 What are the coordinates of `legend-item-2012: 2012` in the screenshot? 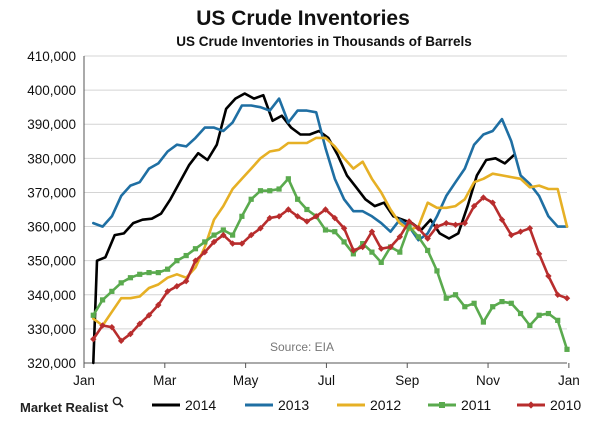 It's located at (369, 405).